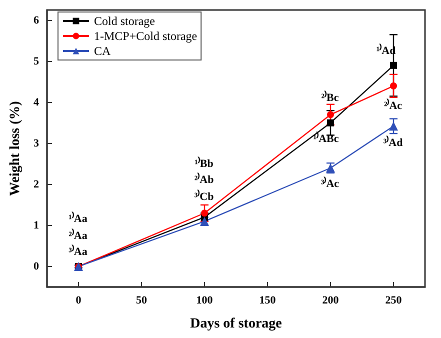 This screenshot has height=338, width=441. Describe the element at coordinates (37, 102) in the screenshot. I see `y-tick-label: 4` at that location.